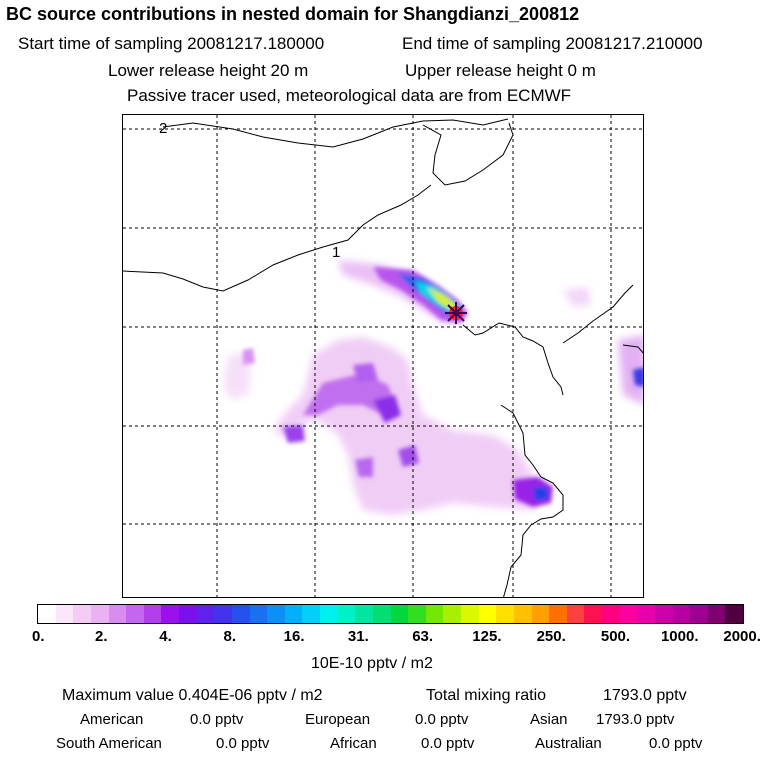  Describe the element at coordinates (294, 636) in the screenshot. I see `colorbar-tick-label: 16.` at that location.